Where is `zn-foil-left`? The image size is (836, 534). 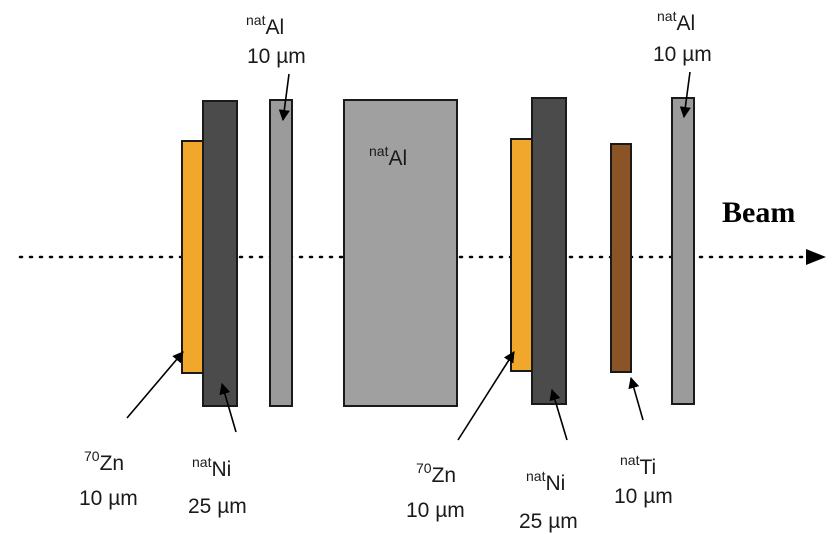
zn-foil-left is located at coordinates (192, 257).